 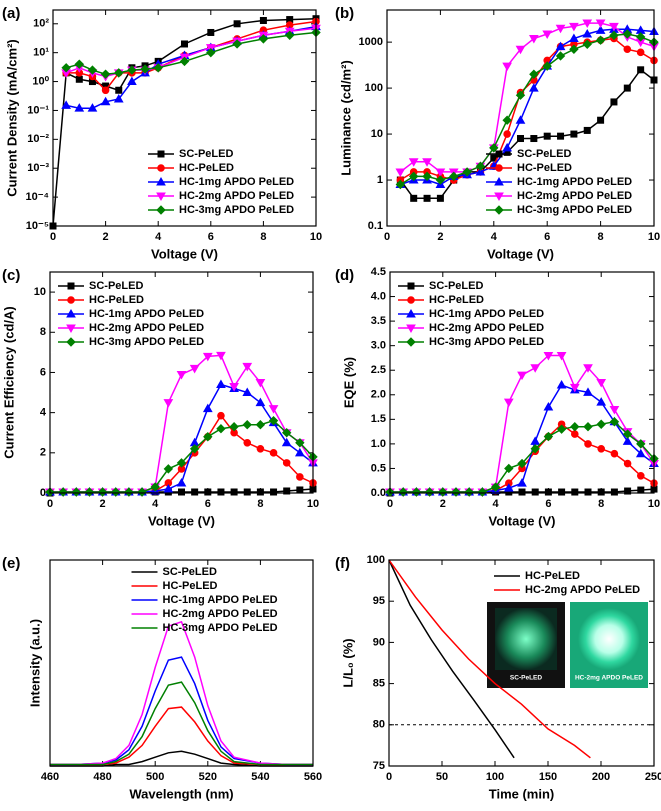 What do you see at coordinates (379, 642) in the screenshot?
I see `y-tick-label: 90` at bounding box center [379, 642].